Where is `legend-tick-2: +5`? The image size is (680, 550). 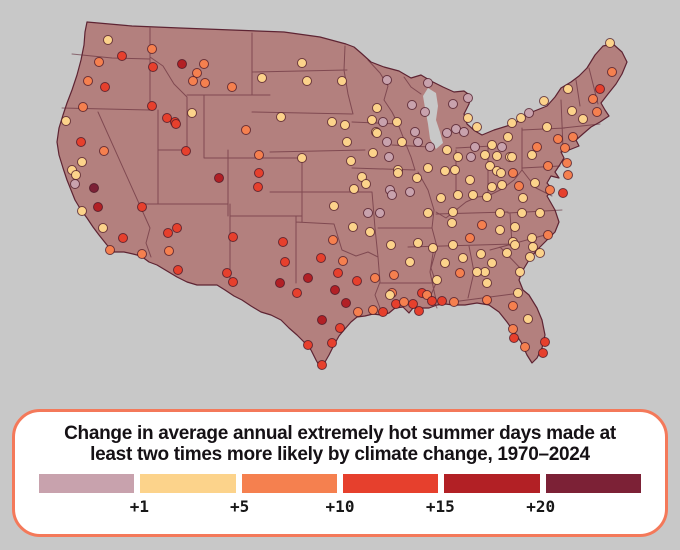 legend-tick-2: +5 is located at coordinates (240, 506).